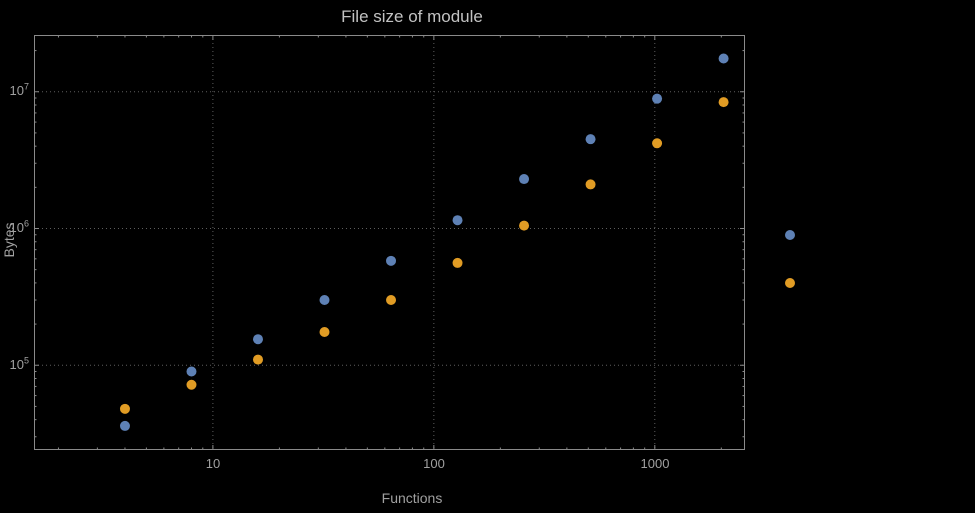 The width and height of the screenshot is (975, 513). What do you see at coordinates (412, 16) in the screenshot?
I see `chart-title: File size of module` at bounding box center [412, 16].